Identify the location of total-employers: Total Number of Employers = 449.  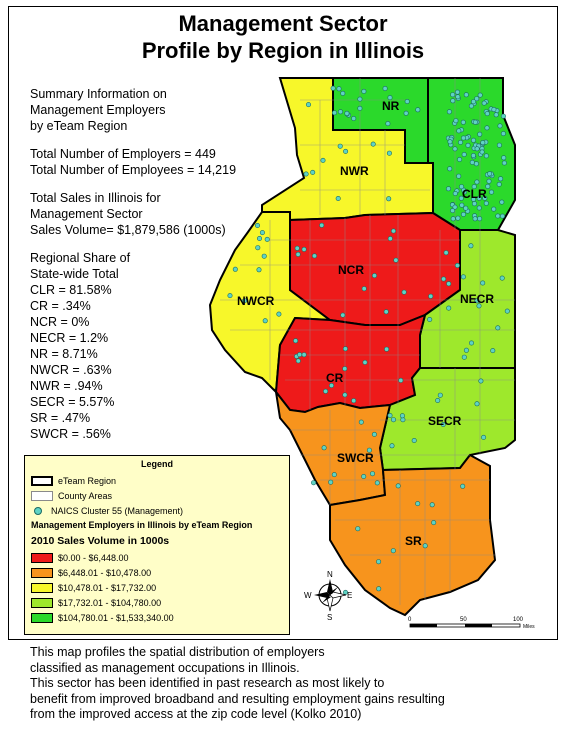
(123, 154).